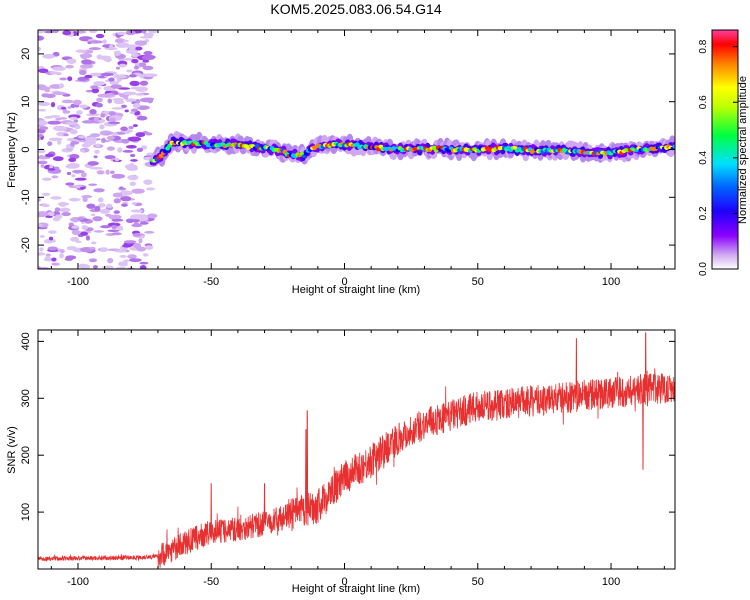 The image size is (750, 600). Describe the element at coordinates (718, 157) in the screenshot. I see `colorbar-ticks: 0.0 0.2 0.4 0.6 0.8` at that location.